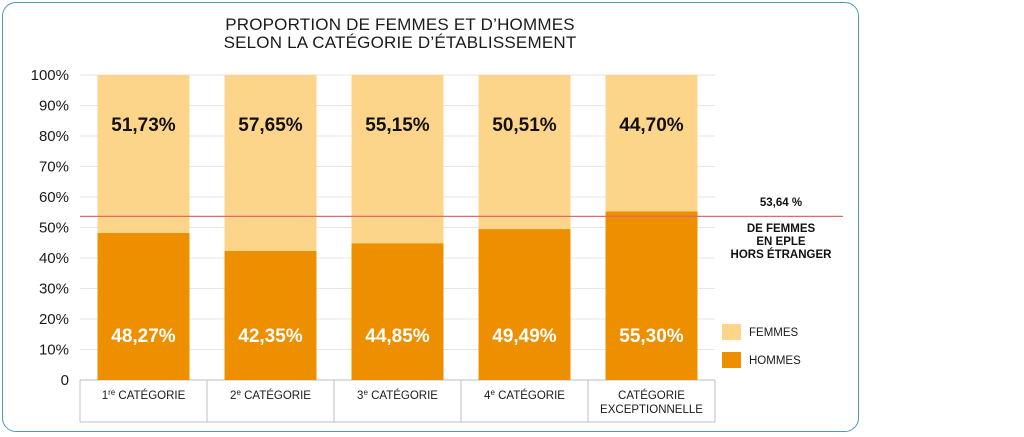 Image resolution: width=1024 pixels, height=437 pixels. What do you see at coordinates (270, 336) in the screenshot?
I see `data-label-hommes: 42,35%` at bounding box center [270, 336].